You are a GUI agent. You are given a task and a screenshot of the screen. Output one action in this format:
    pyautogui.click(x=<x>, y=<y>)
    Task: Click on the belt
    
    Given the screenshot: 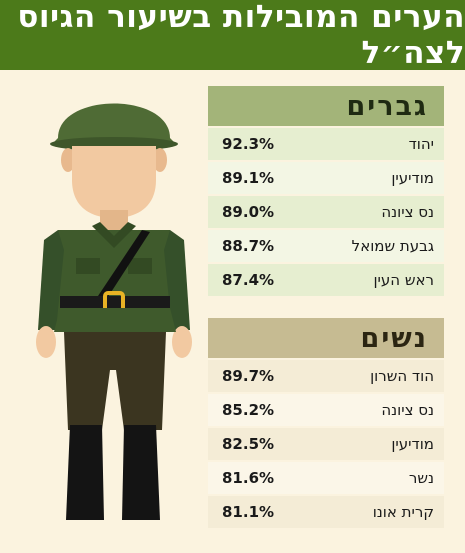 What is the action you would take?
    pyautogui.click(x=115, y=302)
    